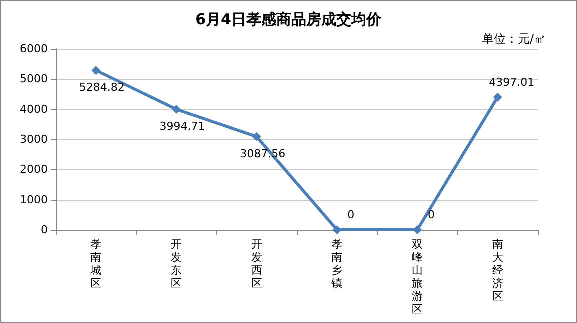  Describe the element at coordinates (256, 264) in the screenshot. I see `x-tick-label: 开发西区` at that location.